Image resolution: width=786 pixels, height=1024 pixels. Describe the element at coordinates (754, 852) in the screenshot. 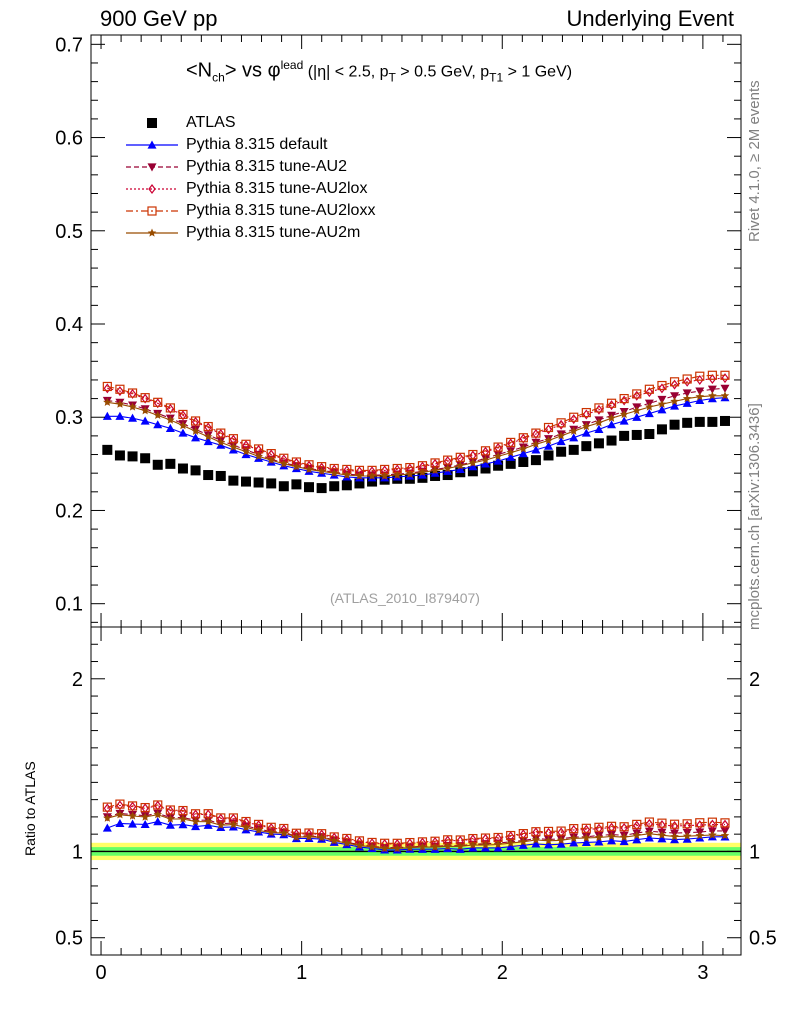

I see `ratio-y-tick-label-right: 1` at that location.